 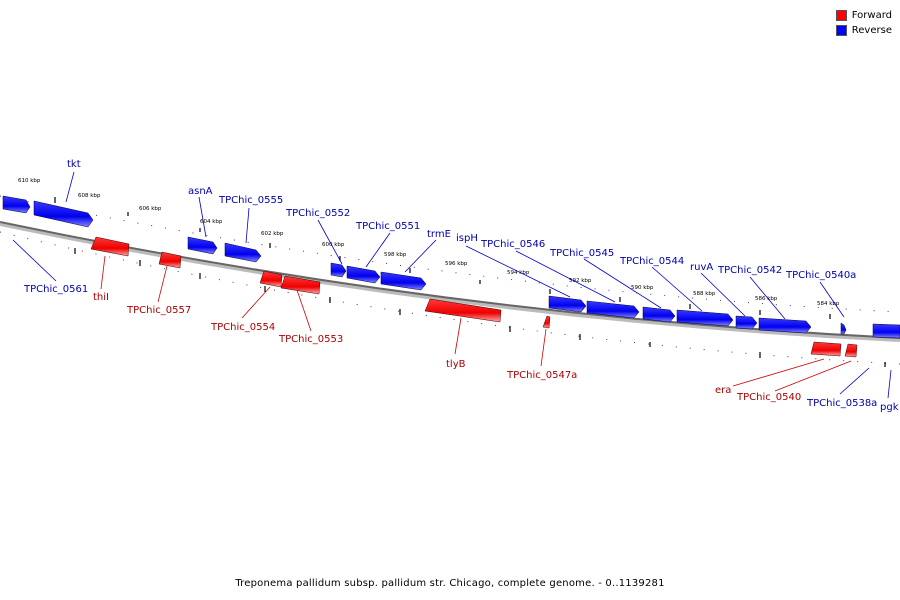 I want to click on scale-label: 610 kbp, so click(x=29, y=181).